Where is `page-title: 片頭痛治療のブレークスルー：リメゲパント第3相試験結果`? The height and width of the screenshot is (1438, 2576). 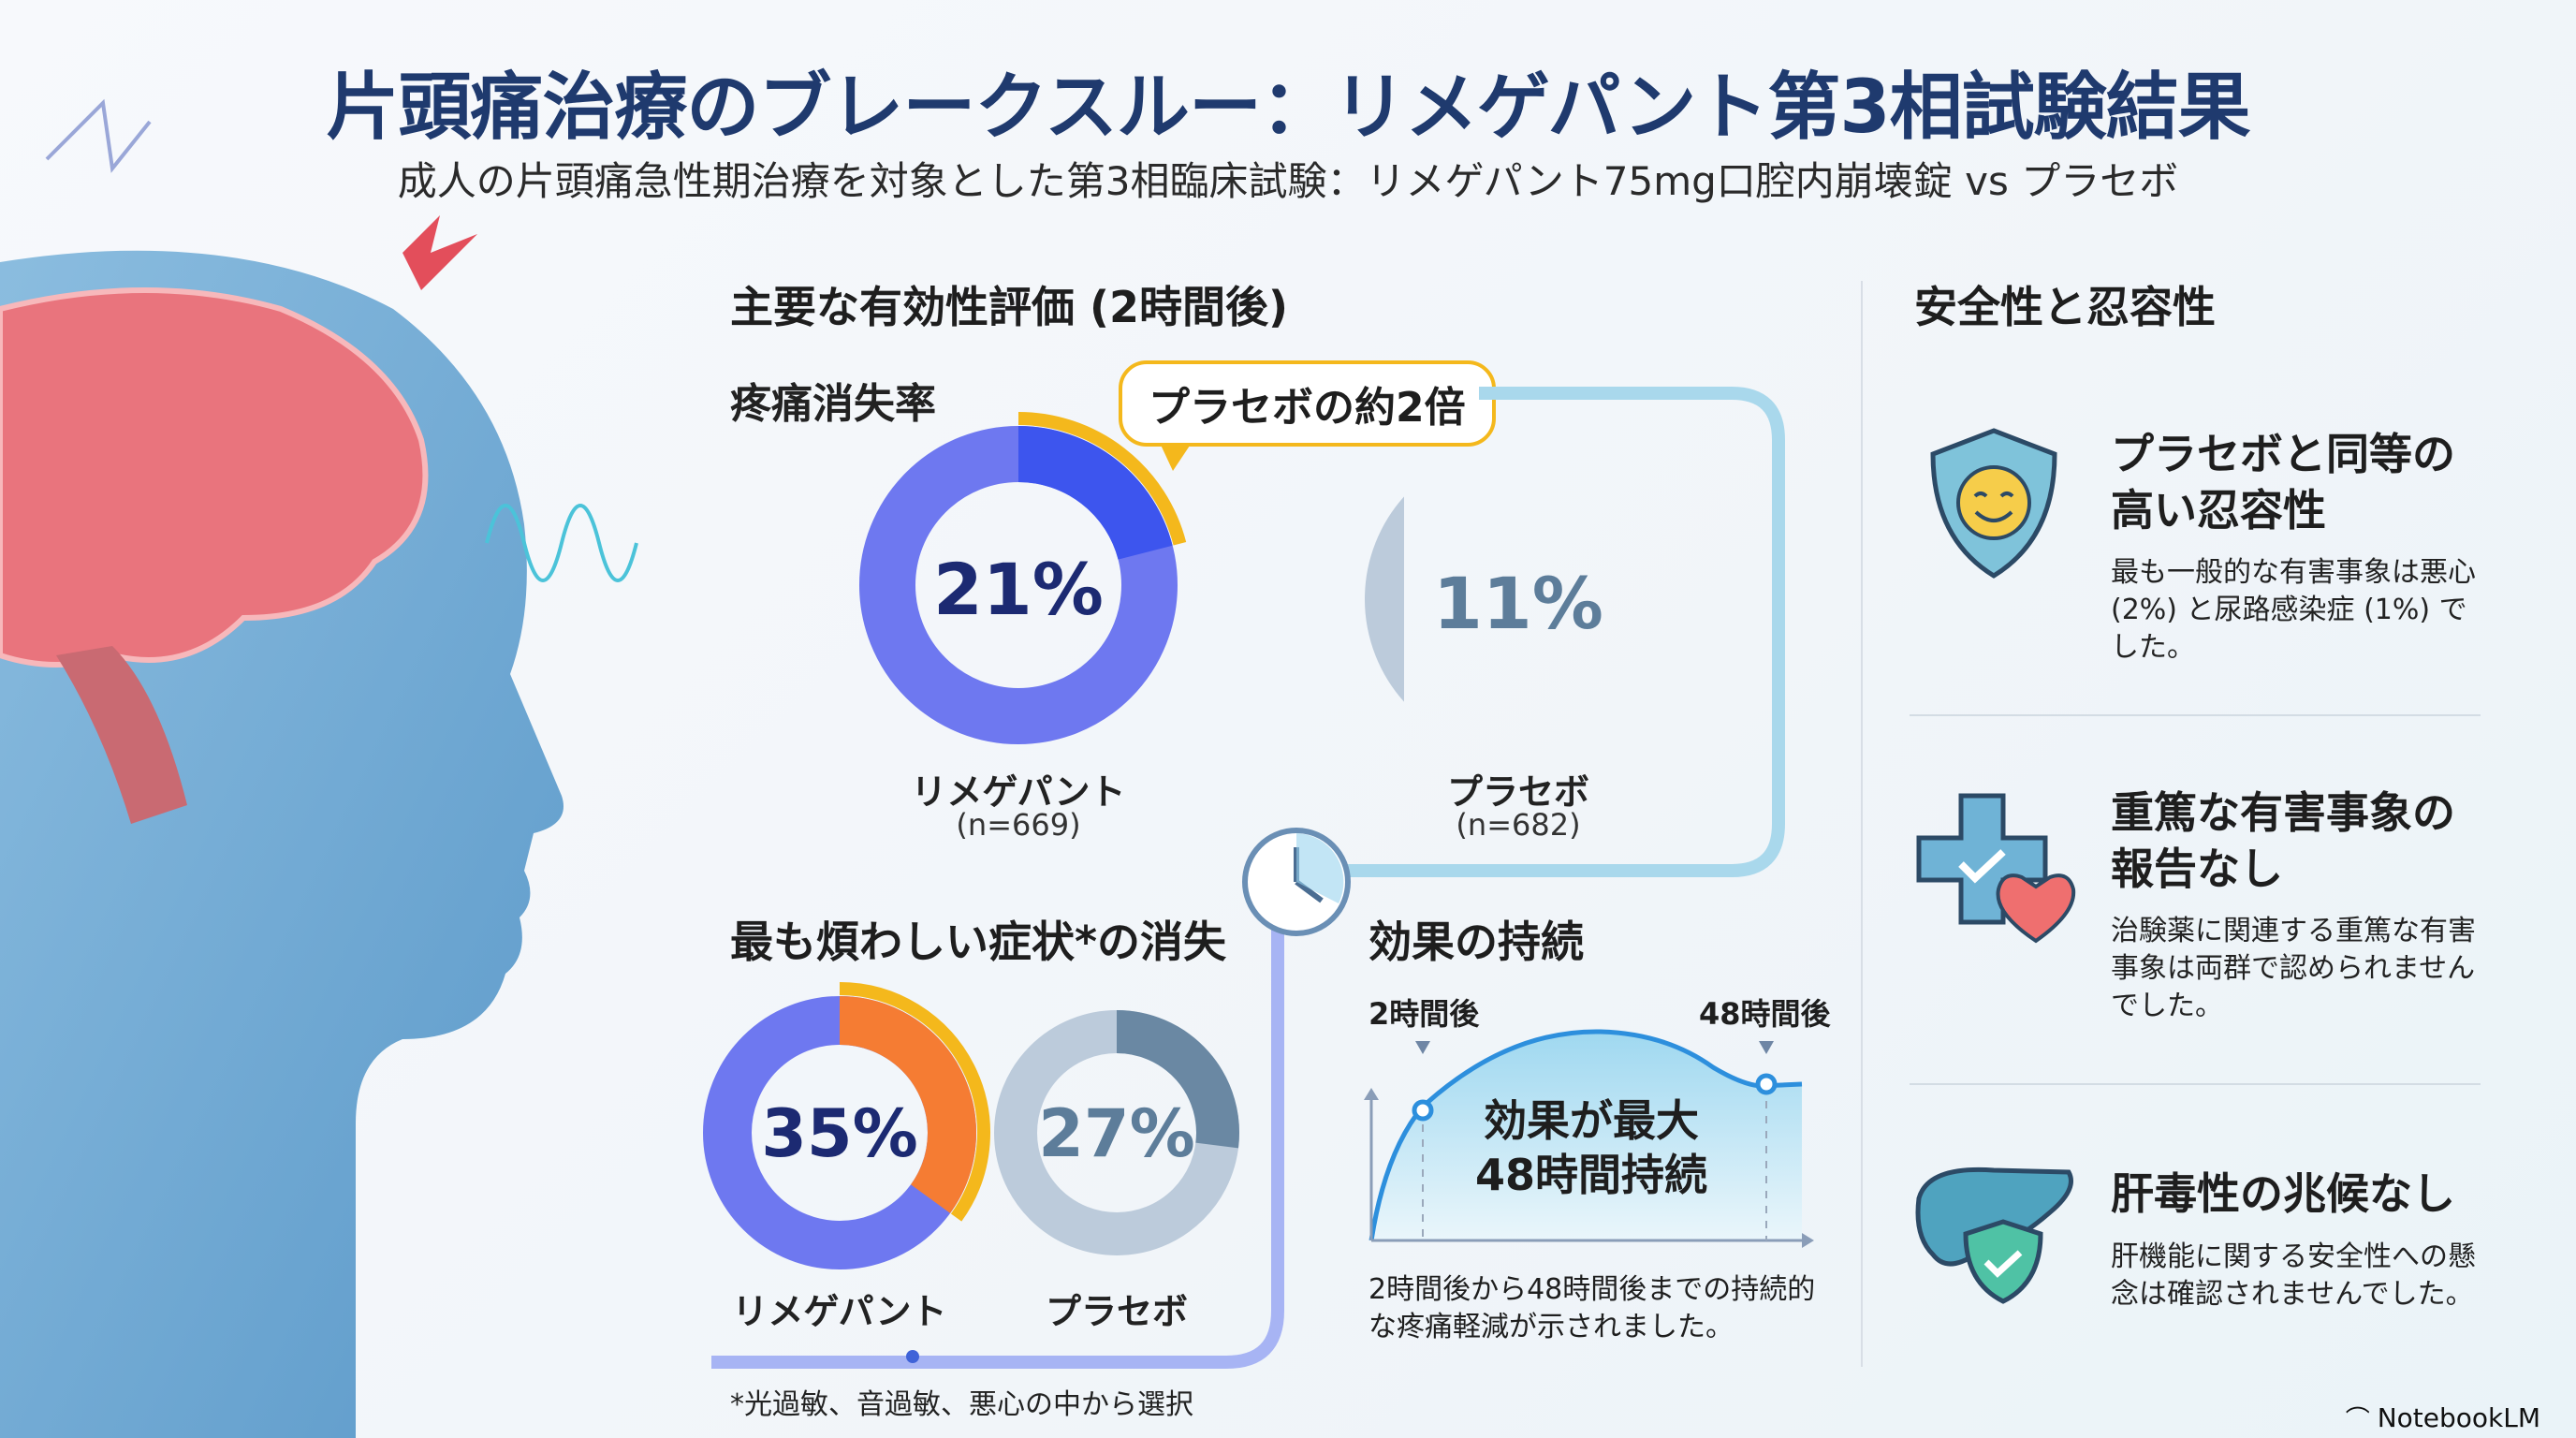
page-title: 片頭痛治療のブレークスルー：リメゲパント第3相試験結果 is located at coordinates (1288, 108).